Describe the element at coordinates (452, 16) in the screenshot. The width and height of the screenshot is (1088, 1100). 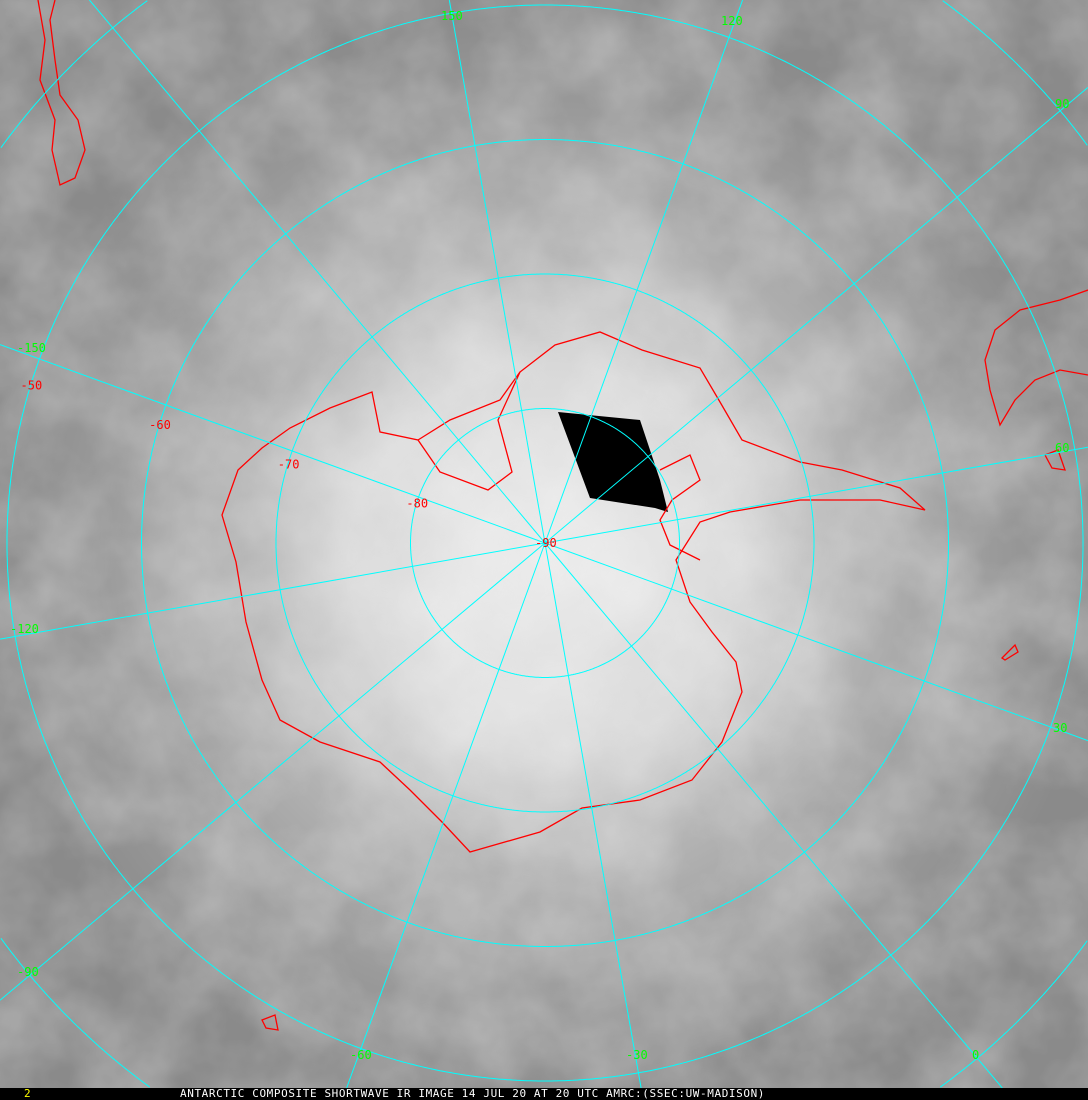
I see `longitude-label: 150` at that location.